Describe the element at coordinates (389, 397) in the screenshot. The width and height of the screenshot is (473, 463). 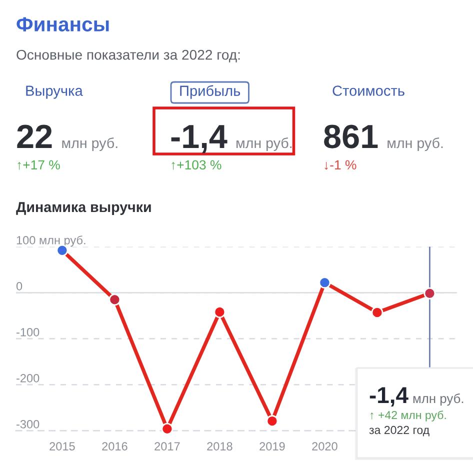
I see `annotation: -1,4` at that location.